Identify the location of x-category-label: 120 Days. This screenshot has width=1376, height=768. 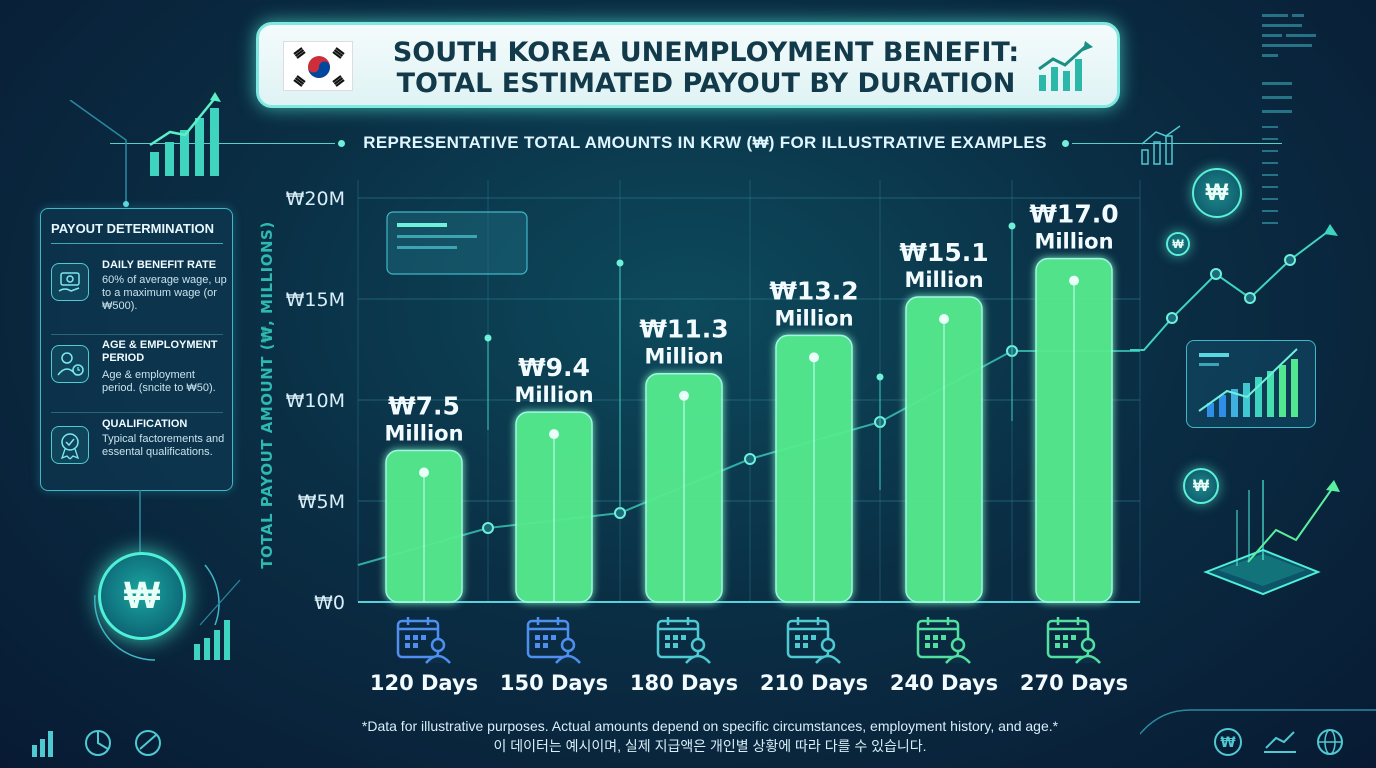
(424, 683).